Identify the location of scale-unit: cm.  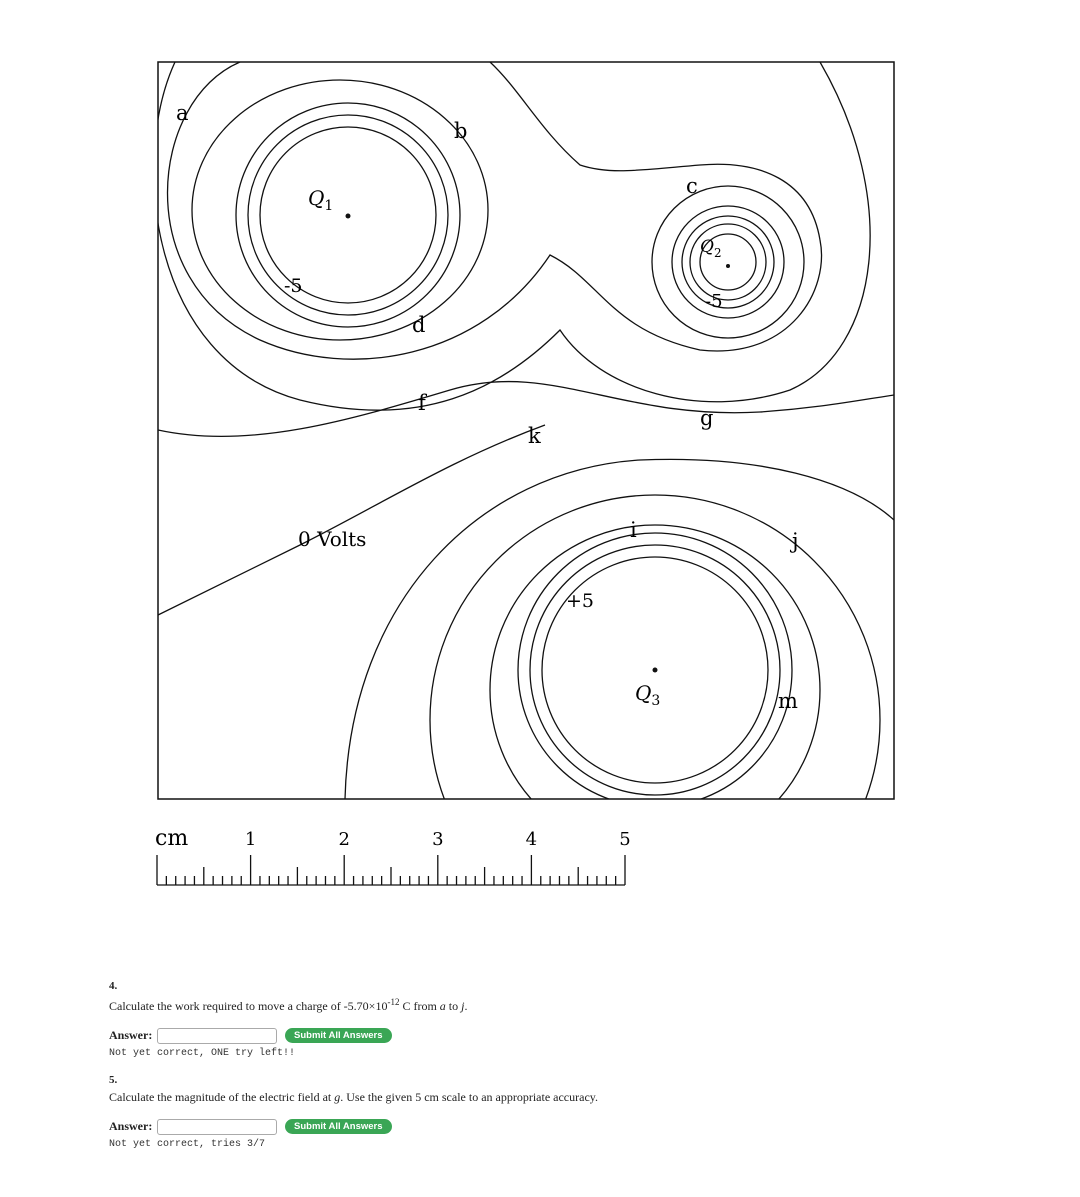
(171, 838).